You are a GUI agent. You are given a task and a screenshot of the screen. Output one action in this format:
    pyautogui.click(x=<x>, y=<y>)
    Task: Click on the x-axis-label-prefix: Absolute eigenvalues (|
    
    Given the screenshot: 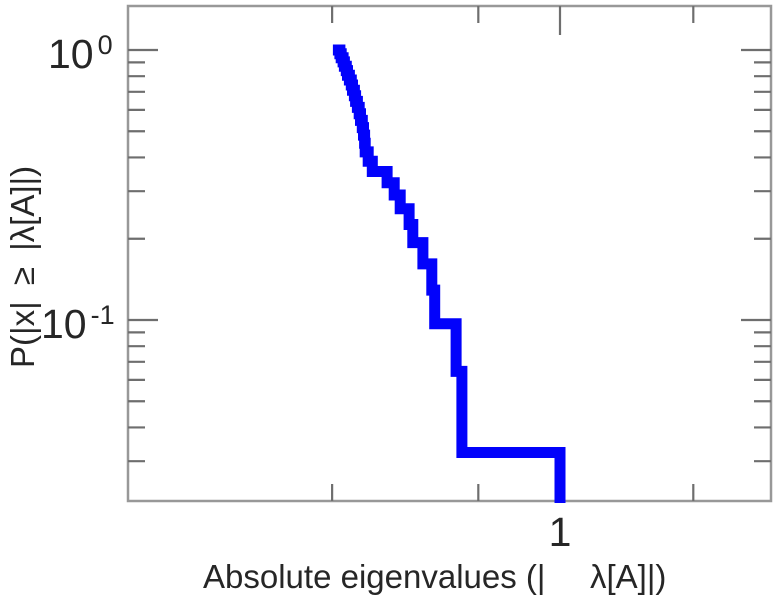 What is the action you would take?
    pyautogui.click(x=374, y=576)
    